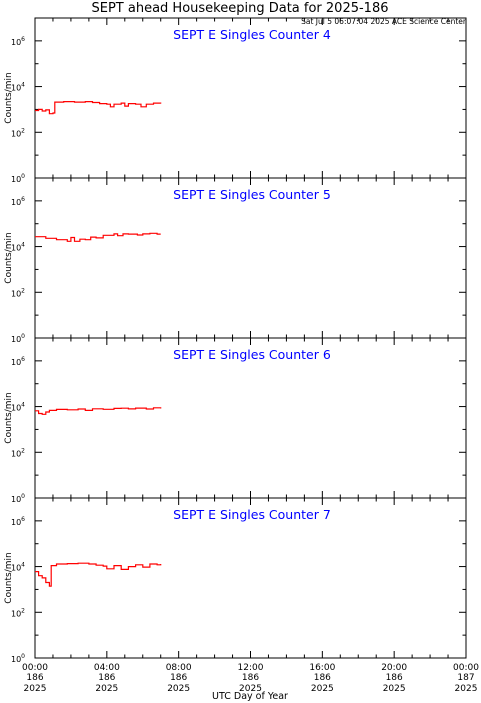  Describe the element at coordinates (107, 668) in the screenshot. I see `x-tick-time: 04:00` at that location.